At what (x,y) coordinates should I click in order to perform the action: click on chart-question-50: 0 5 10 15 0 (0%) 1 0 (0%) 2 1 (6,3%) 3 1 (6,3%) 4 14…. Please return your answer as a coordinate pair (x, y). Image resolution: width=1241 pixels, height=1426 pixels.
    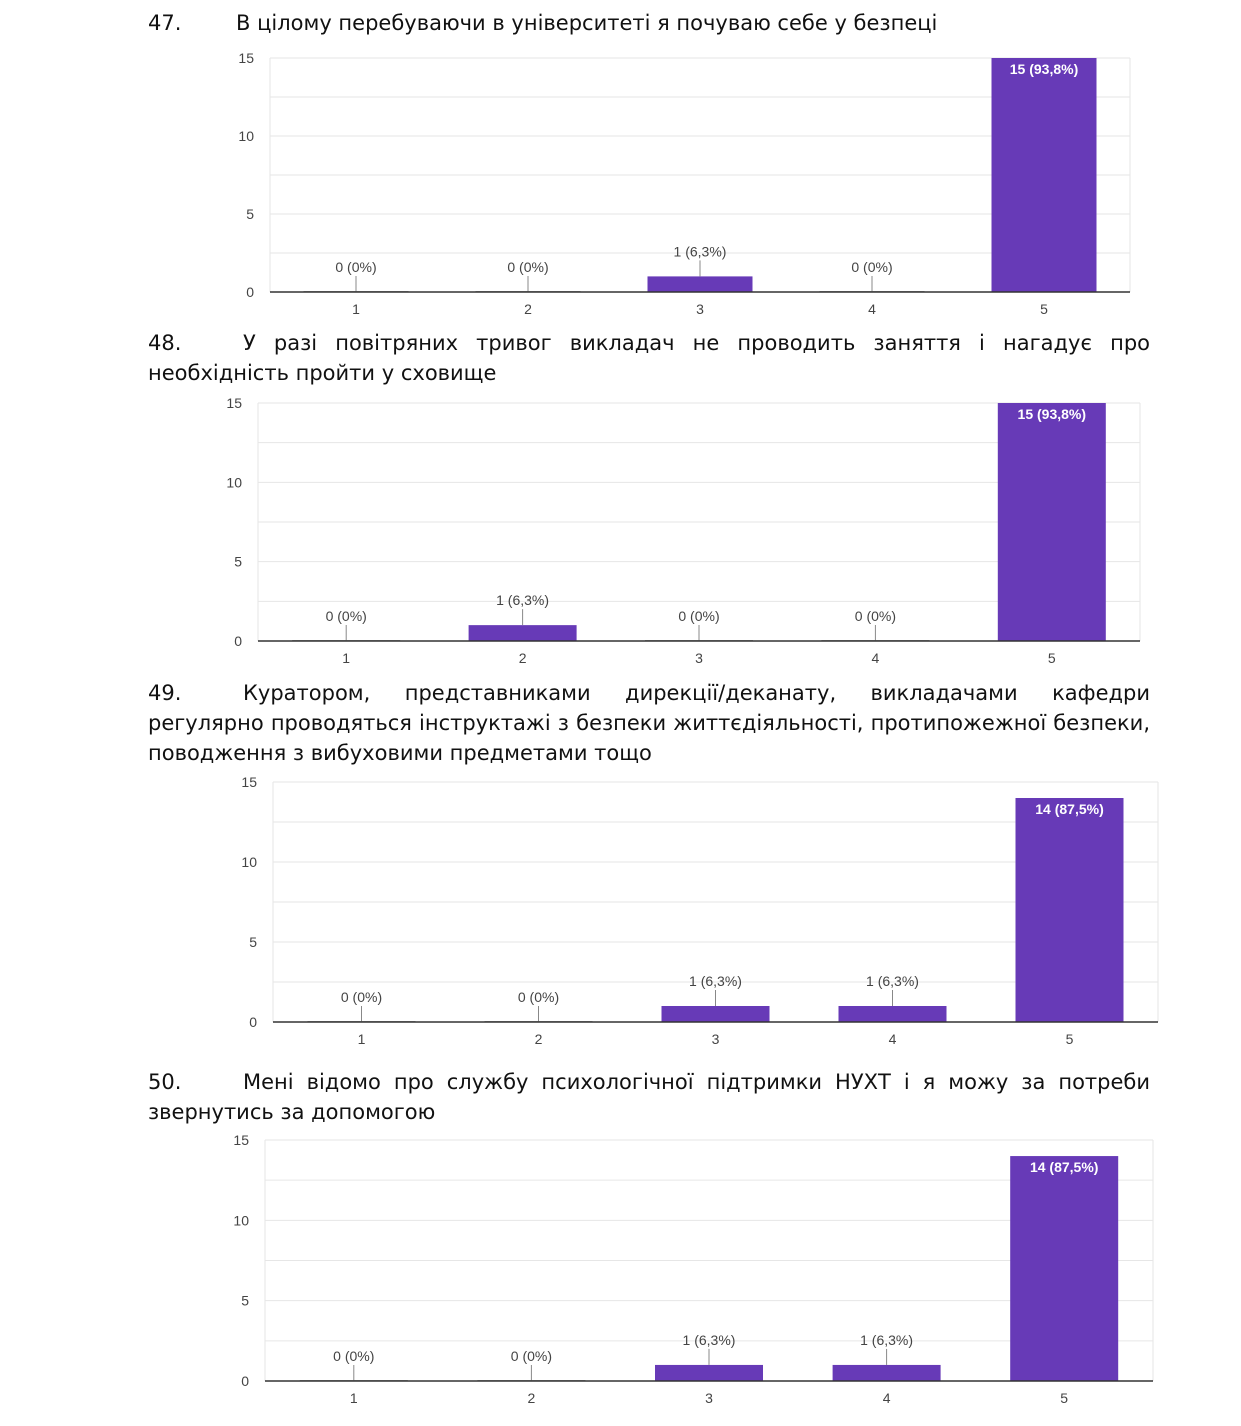
    Looking at the image, I should click on (693, 1269).